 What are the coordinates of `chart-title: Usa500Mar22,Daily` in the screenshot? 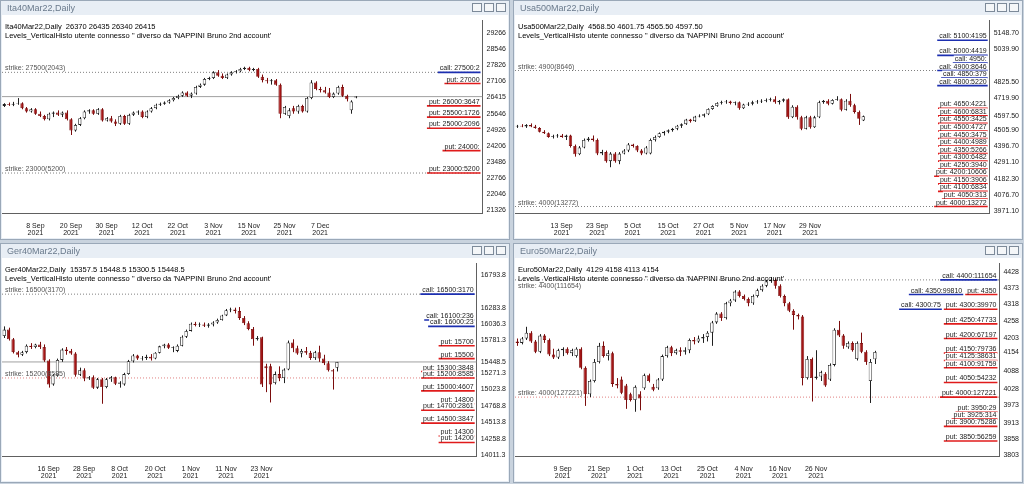 It's located at (560, 8).